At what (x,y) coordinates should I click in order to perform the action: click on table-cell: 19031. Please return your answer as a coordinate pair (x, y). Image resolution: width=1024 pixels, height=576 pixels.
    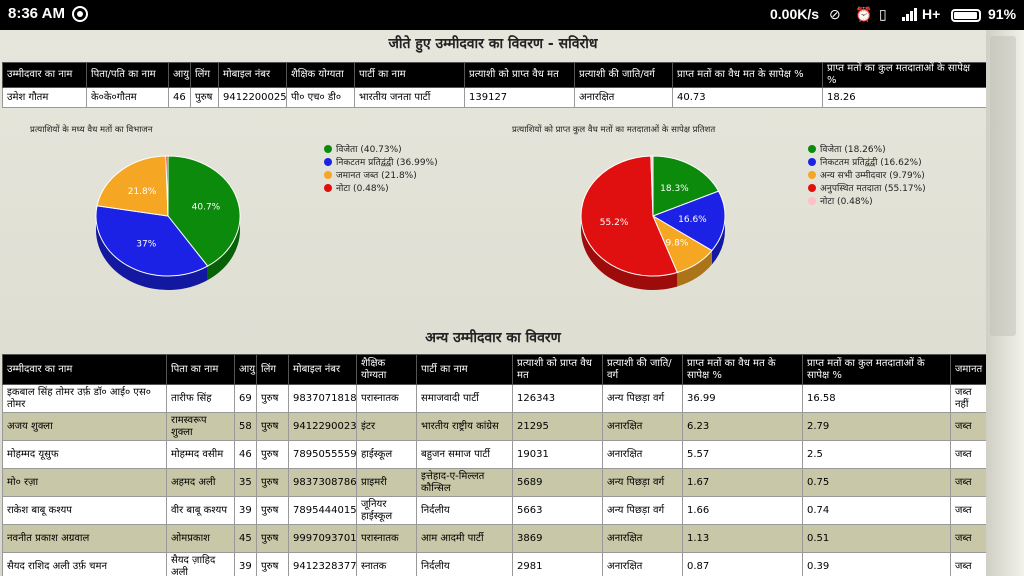
    Looking at the image, I should click on (557, 454).